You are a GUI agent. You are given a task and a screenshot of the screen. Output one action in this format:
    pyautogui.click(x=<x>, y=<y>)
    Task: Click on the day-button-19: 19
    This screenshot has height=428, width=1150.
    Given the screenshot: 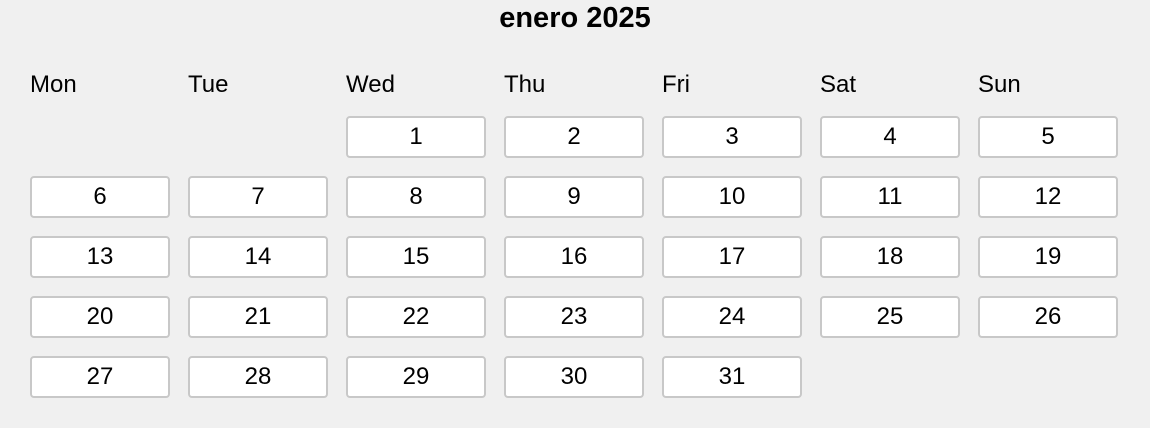 What is the action you would take?
    pyautogui.click(x=1048, y=257)
    